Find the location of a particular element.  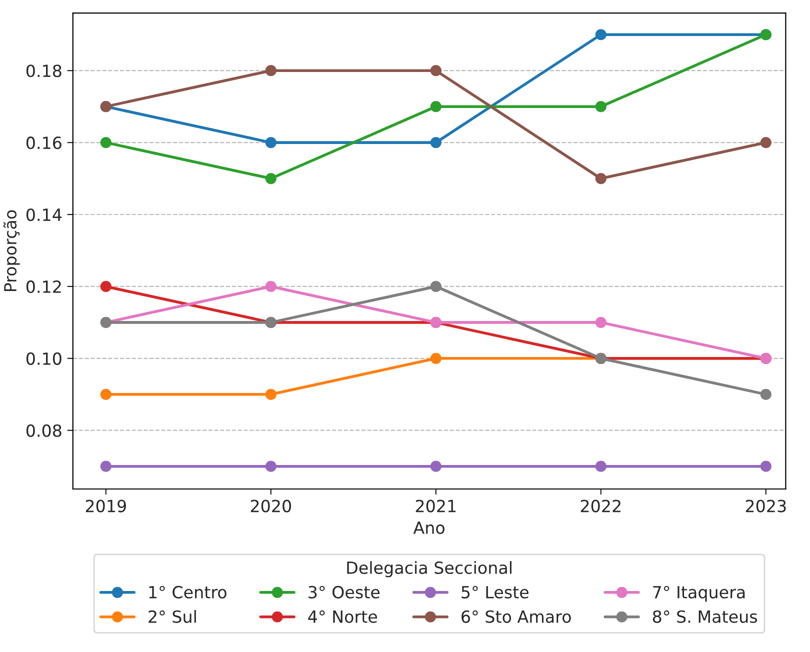

y-tick-label: 0.10 is located at coordinates (44, 358).